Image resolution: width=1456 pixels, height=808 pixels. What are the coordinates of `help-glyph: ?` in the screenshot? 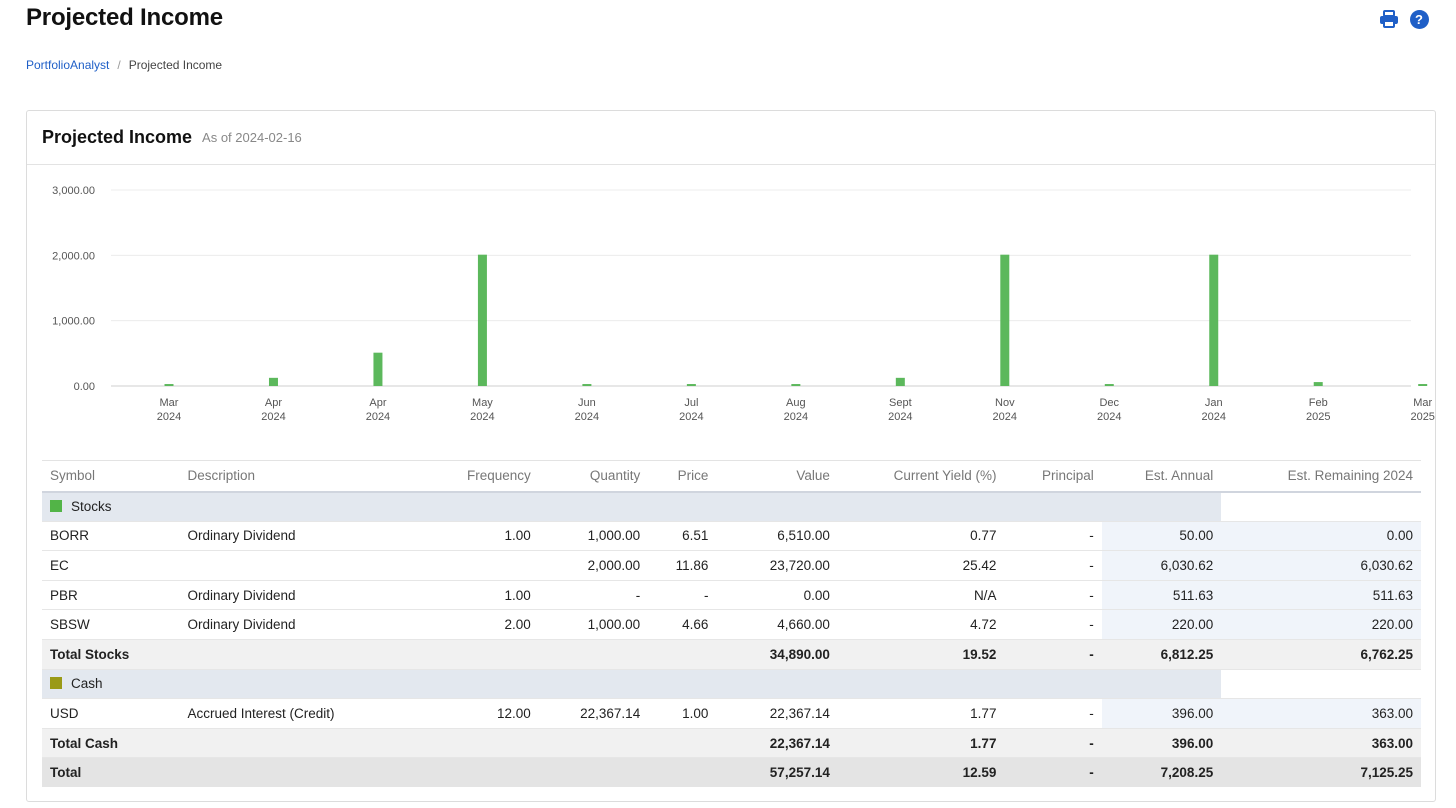 It's located at (1419, 19).